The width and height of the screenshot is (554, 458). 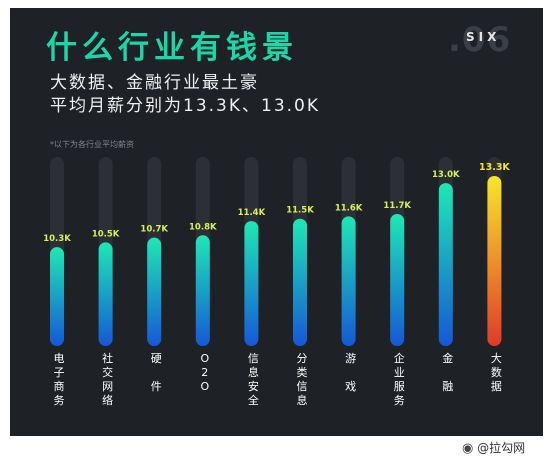 What do you see at coordinates (302, 379) in the screenshot?
I see `category-label: 分类信息` at bounding box center [302, 379].